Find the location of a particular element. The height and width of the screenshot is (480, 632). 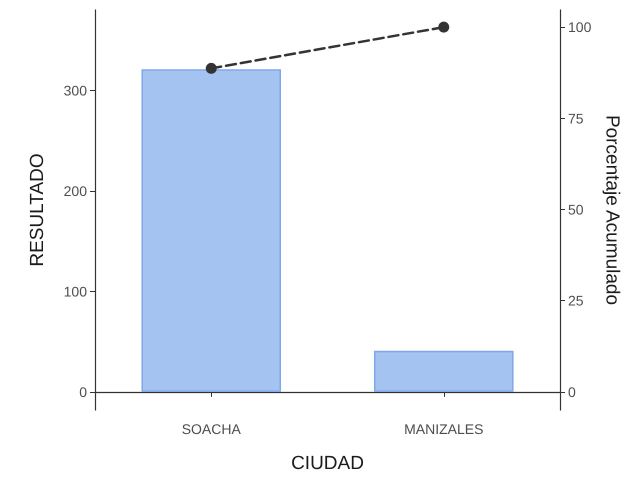

y2-tick-label: 0 is located at coordinates (572, 392).